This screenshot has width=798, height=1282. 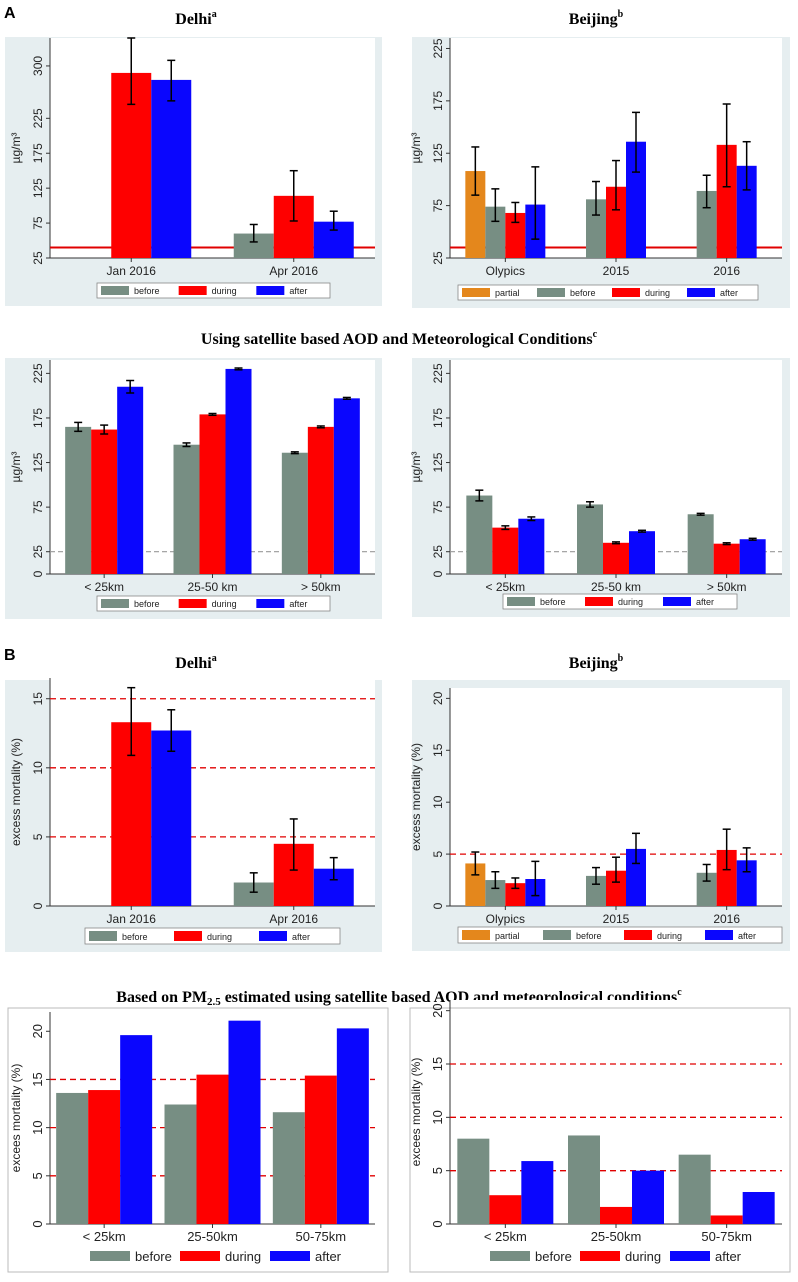 I want to click on x-tick-label: 2016, so click(x=726, y=271).